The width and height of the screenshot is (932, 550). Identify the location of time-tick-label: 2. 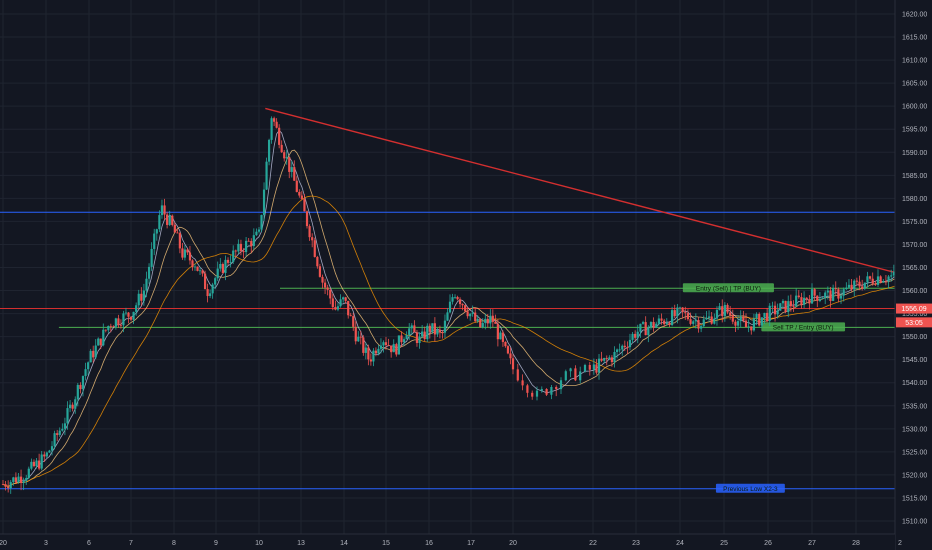
(900, 543).